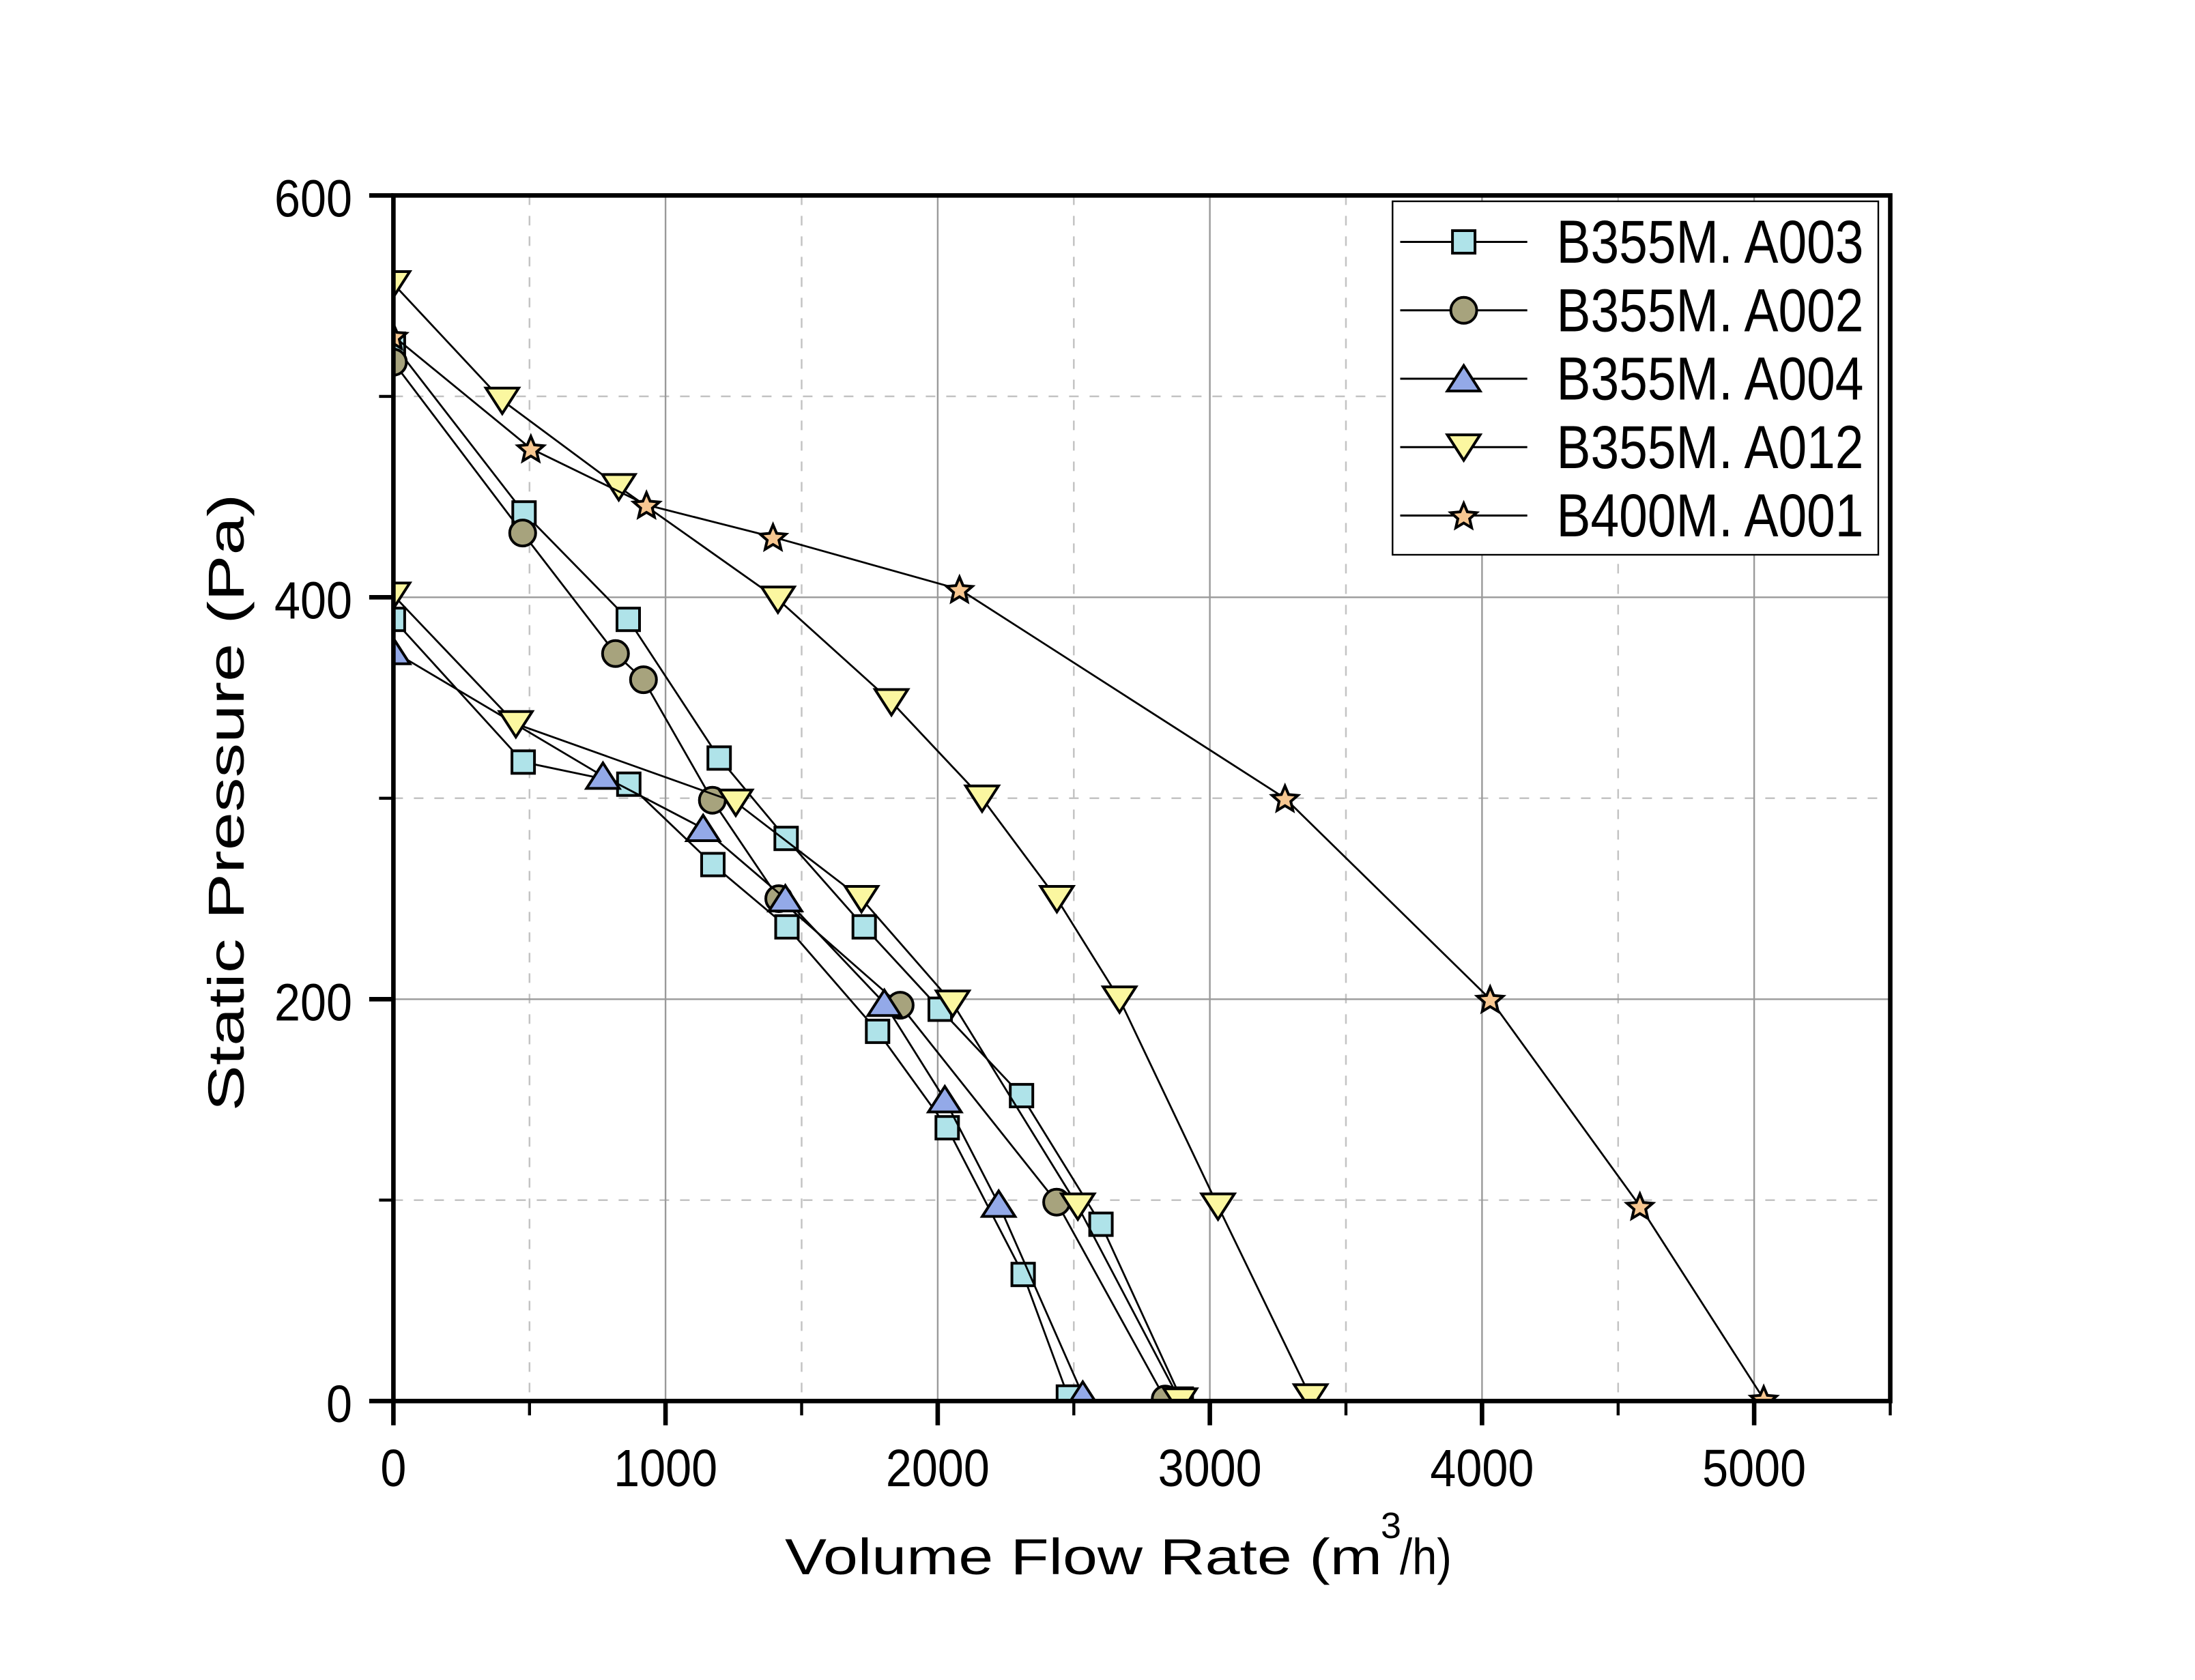 This screenshot has height=1680, width=2195. What do you see at coordinates (1391, 1525) in the screenshot?
I see `svg-text: 3` at bounding box center [1391, 1525].